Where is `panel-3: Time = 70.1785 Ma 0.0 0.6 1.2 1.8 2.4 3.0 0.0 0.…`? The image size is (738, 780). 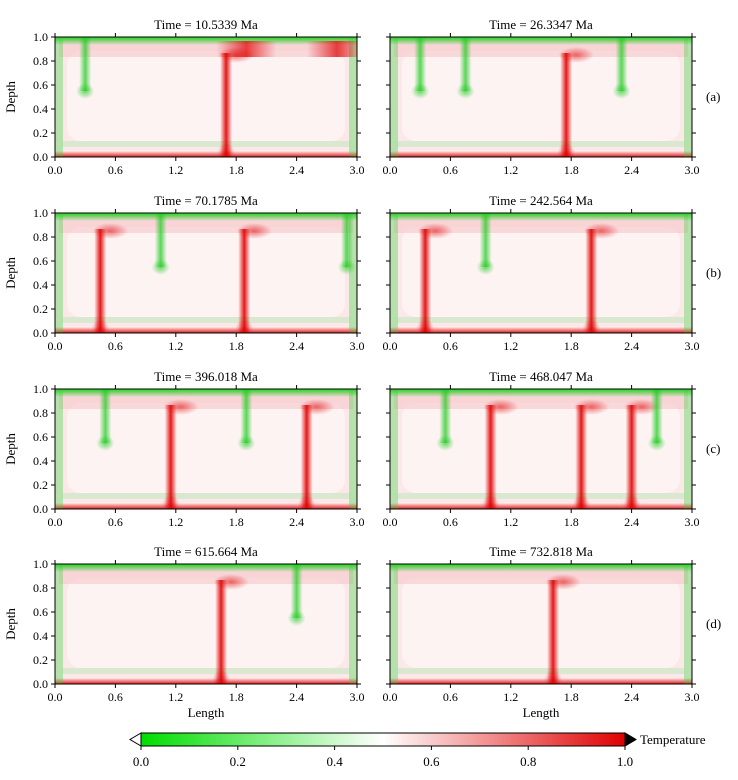
panel-3: Time = 70.1785 Ma 0.0 0.6 1.2 1.8 2.4 3.0 0.0 0.… is located at coordinates (184, 273).